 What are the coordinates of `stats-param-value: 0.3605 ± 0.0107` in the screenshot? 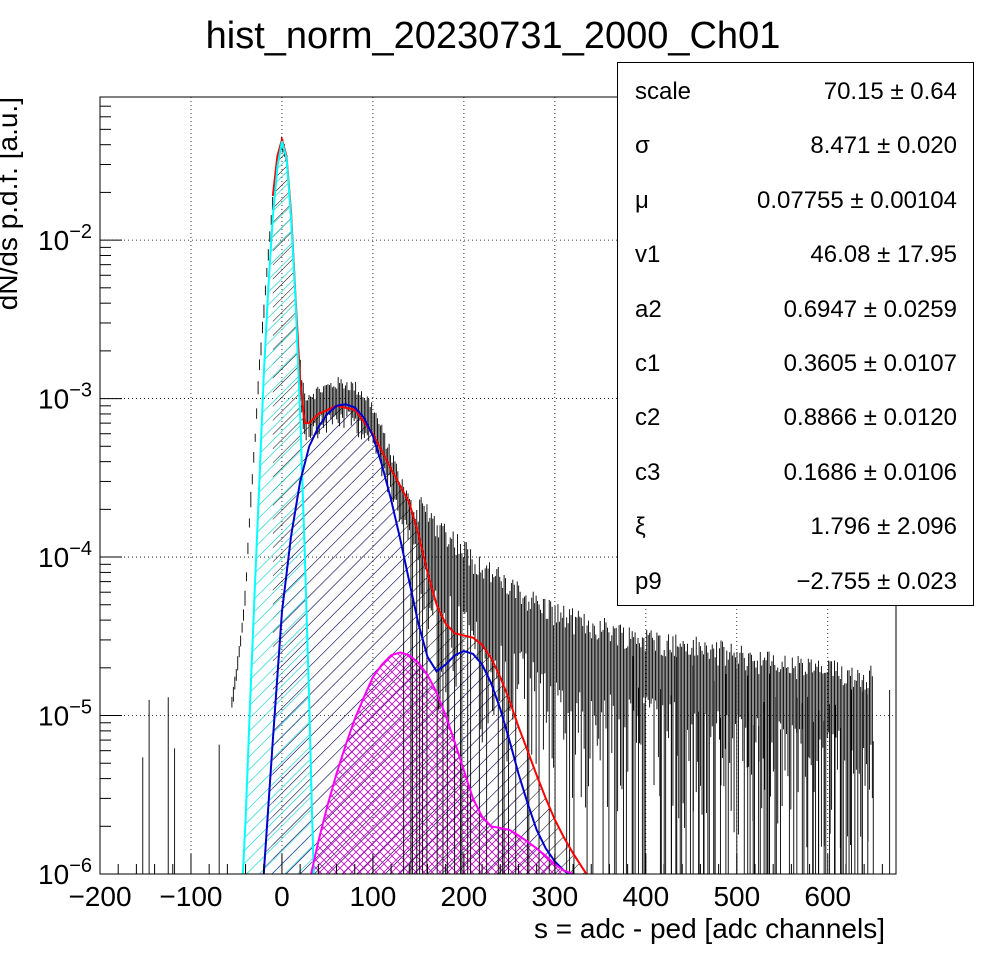 It's located at (870, 363).